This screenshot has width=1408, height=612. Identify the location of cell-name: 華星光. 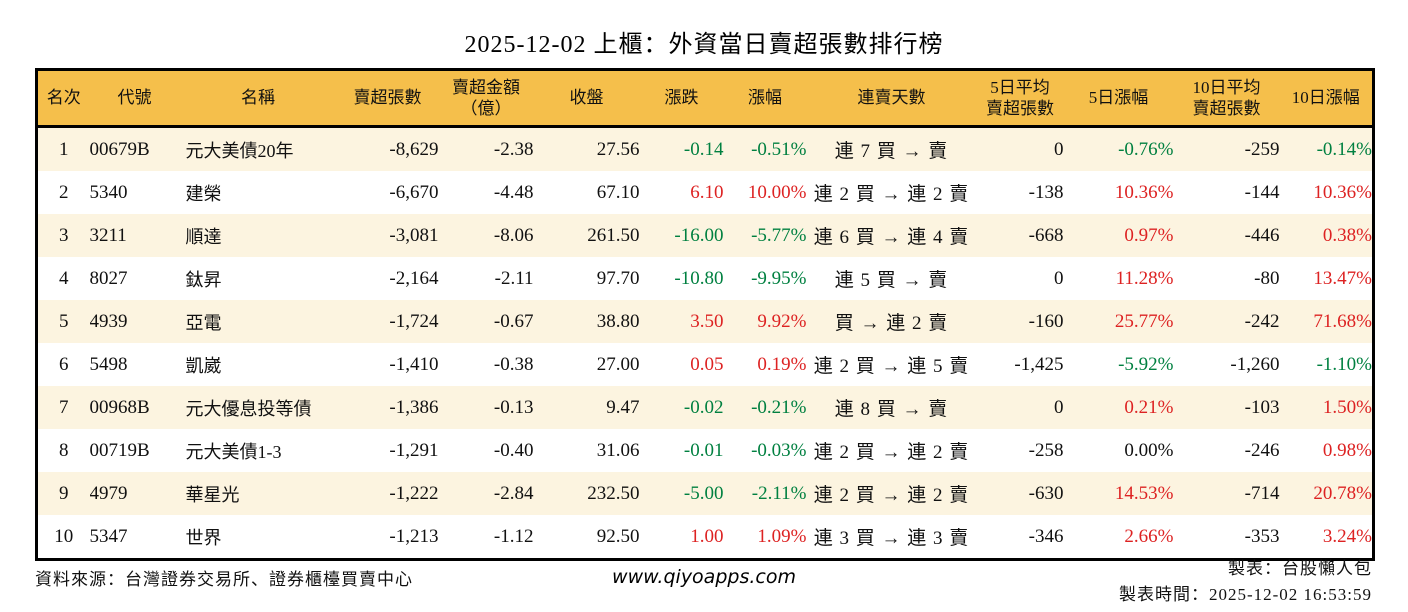
(212, 494).